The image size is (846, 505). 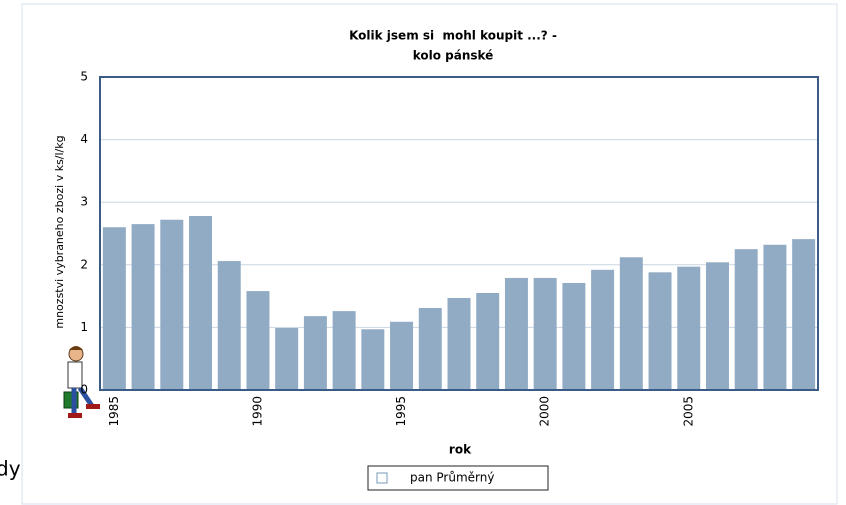 I want to click on y-tick-label: 1, so click(x=84, y=327).